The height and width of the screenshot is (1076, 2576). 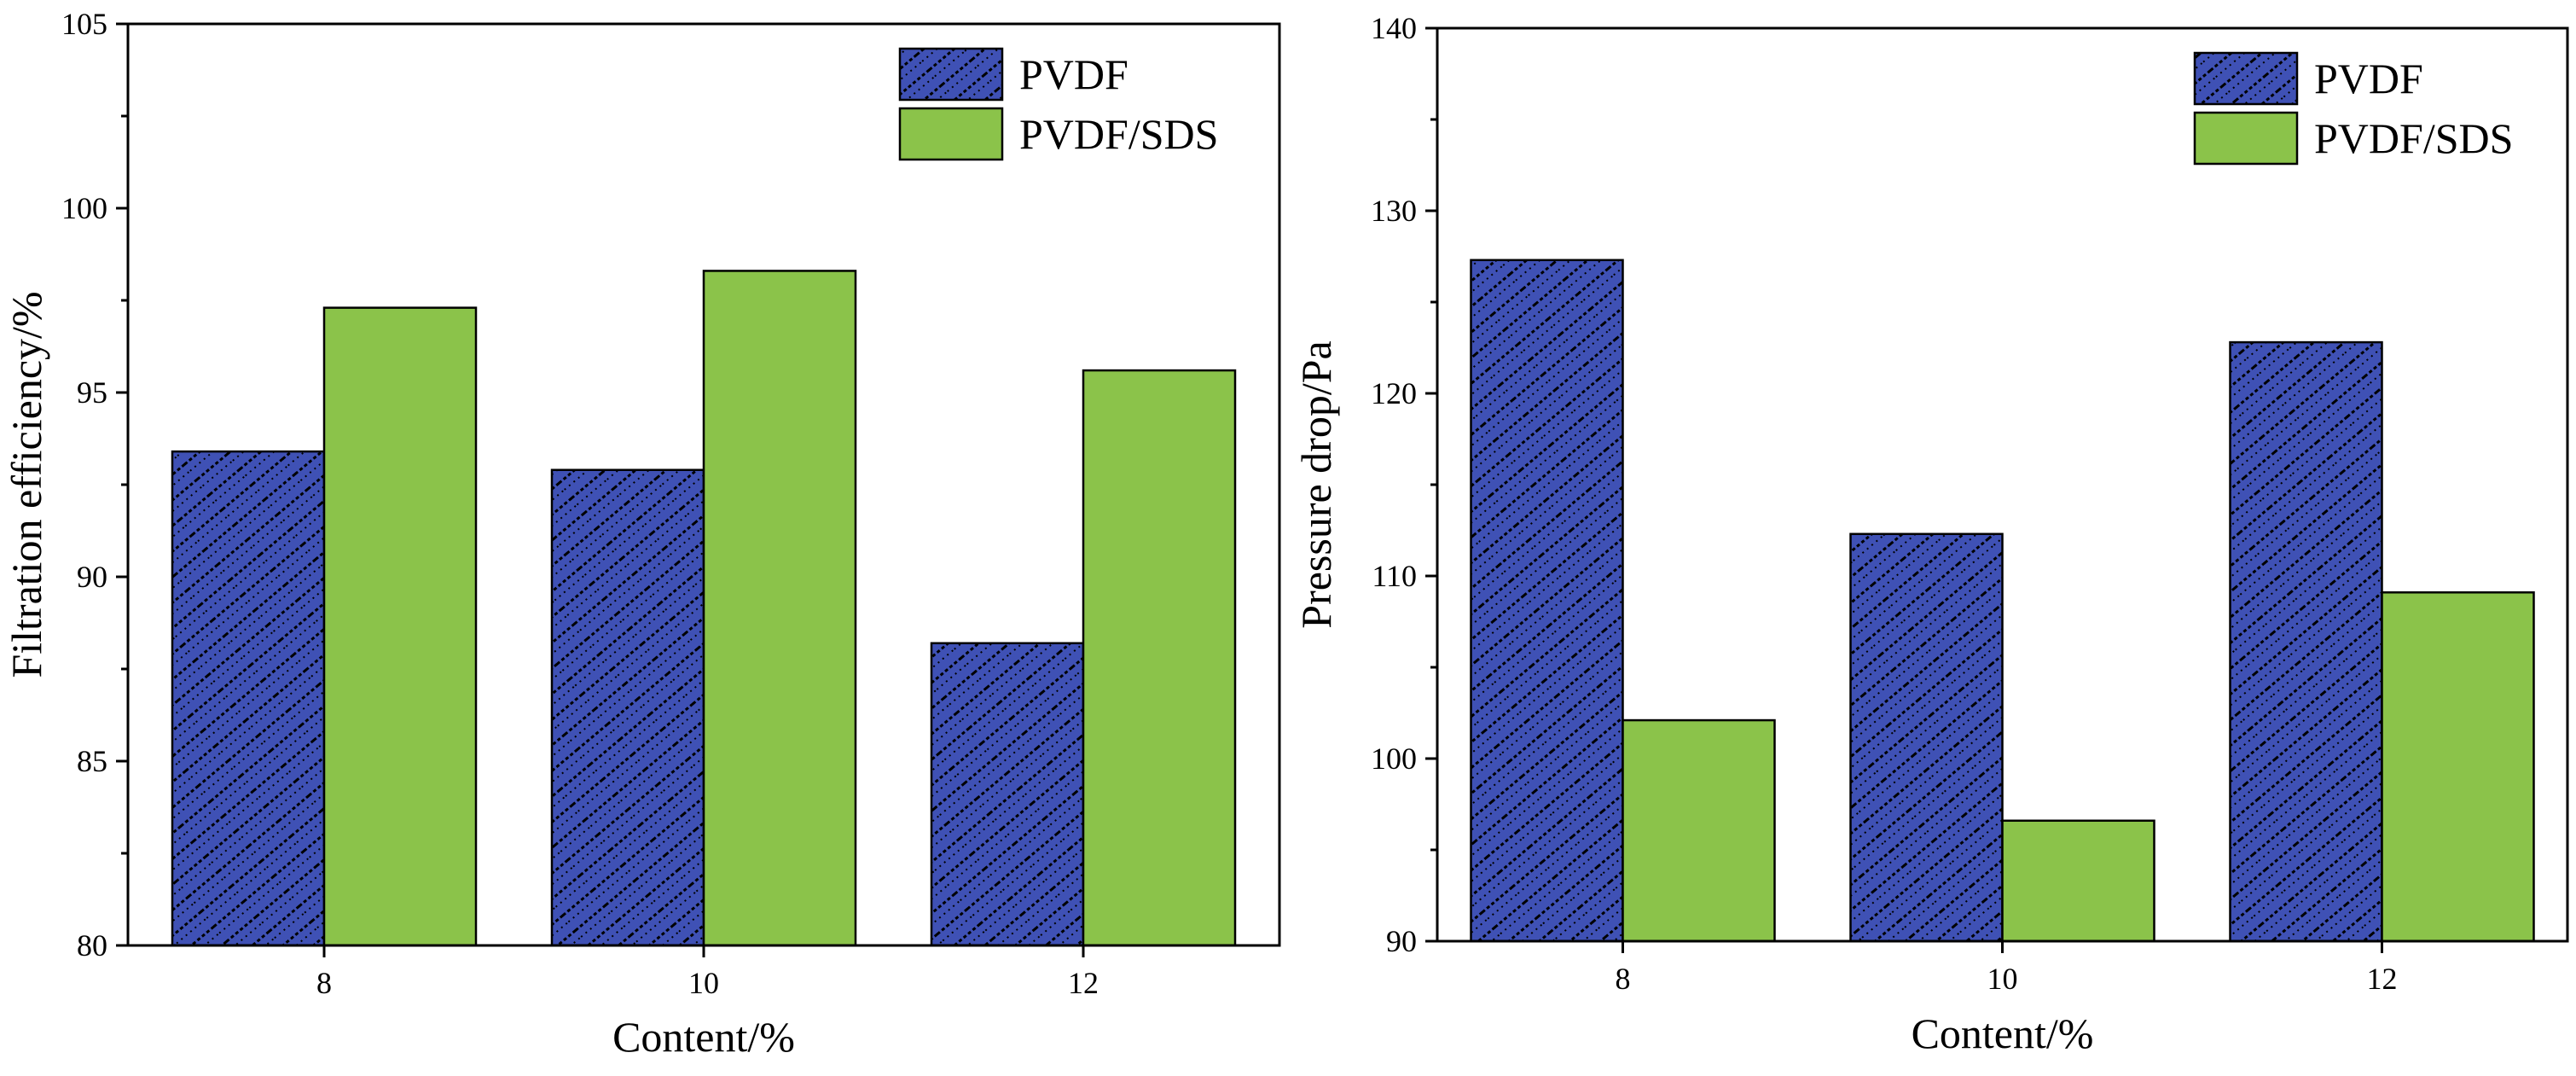 I want to click on y-tick-label: 85, so click(x=92, y=761).